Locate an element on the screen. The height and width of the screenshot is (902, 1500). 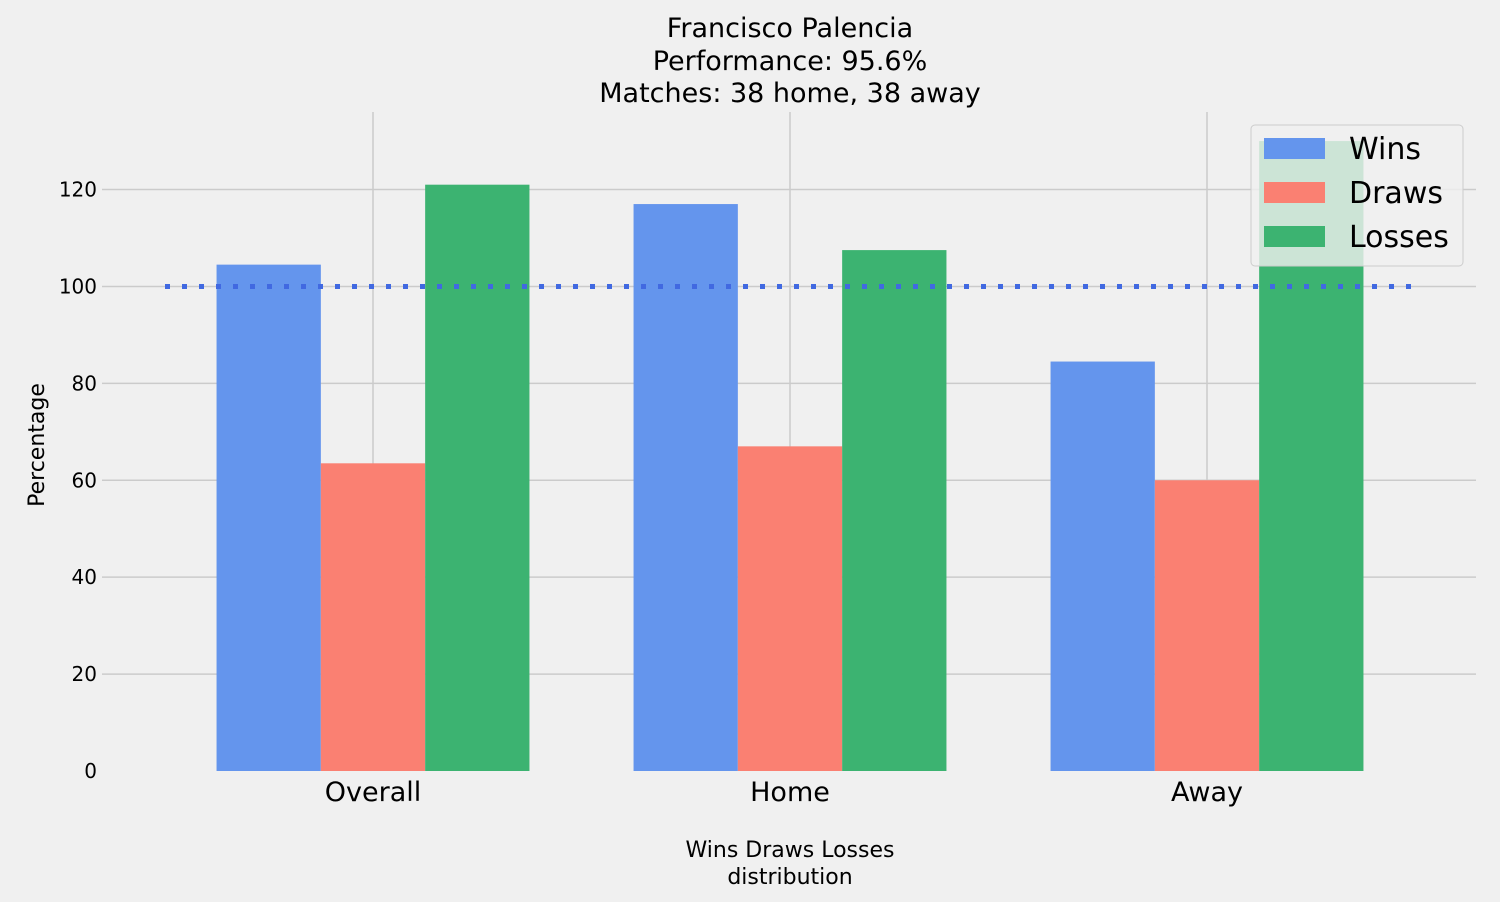
bar-draws-away is located at coordinates (1207, 625).